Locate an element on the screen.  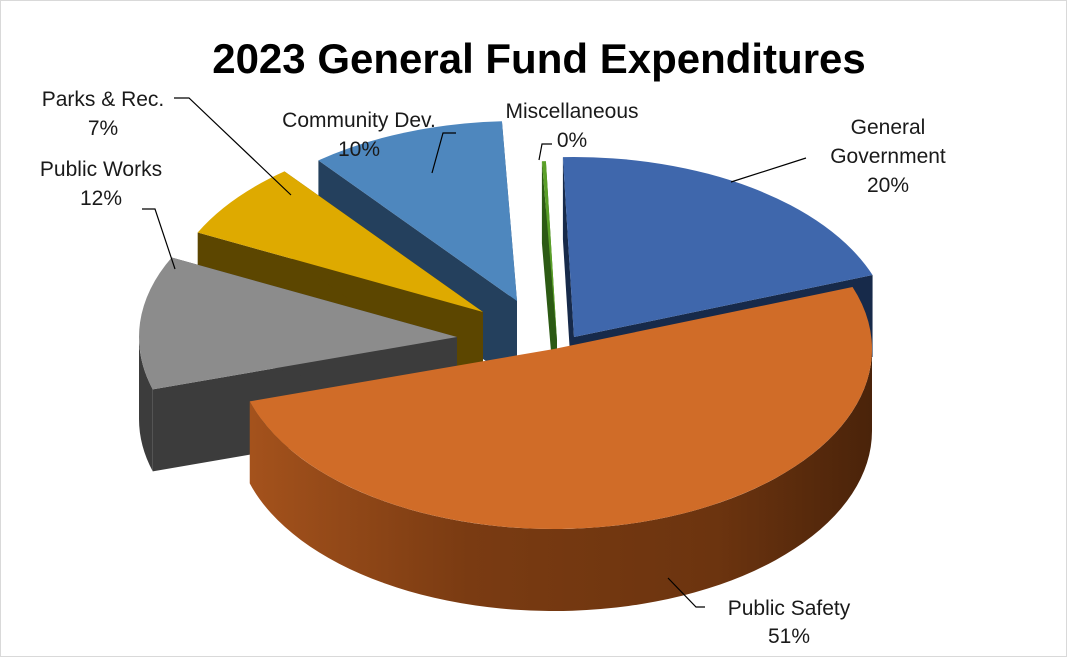
label-general-government: General Government 20% is located at coordinates (838, 156).